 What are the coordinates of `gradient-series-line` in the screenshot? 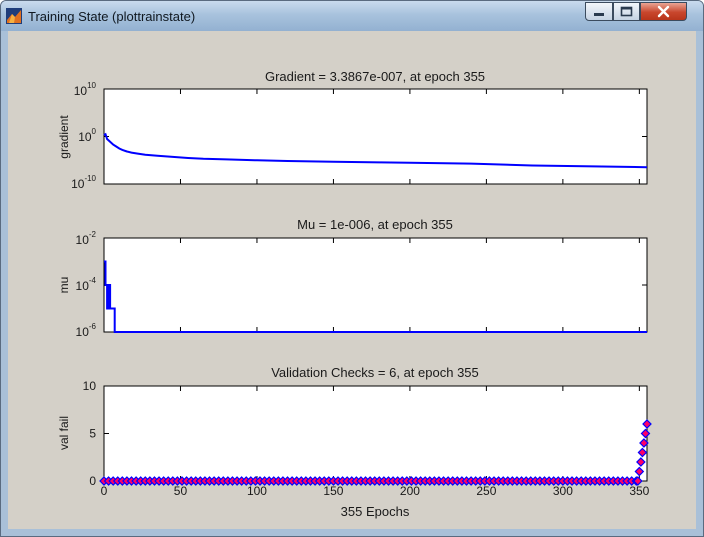 It's located at (375, 150).